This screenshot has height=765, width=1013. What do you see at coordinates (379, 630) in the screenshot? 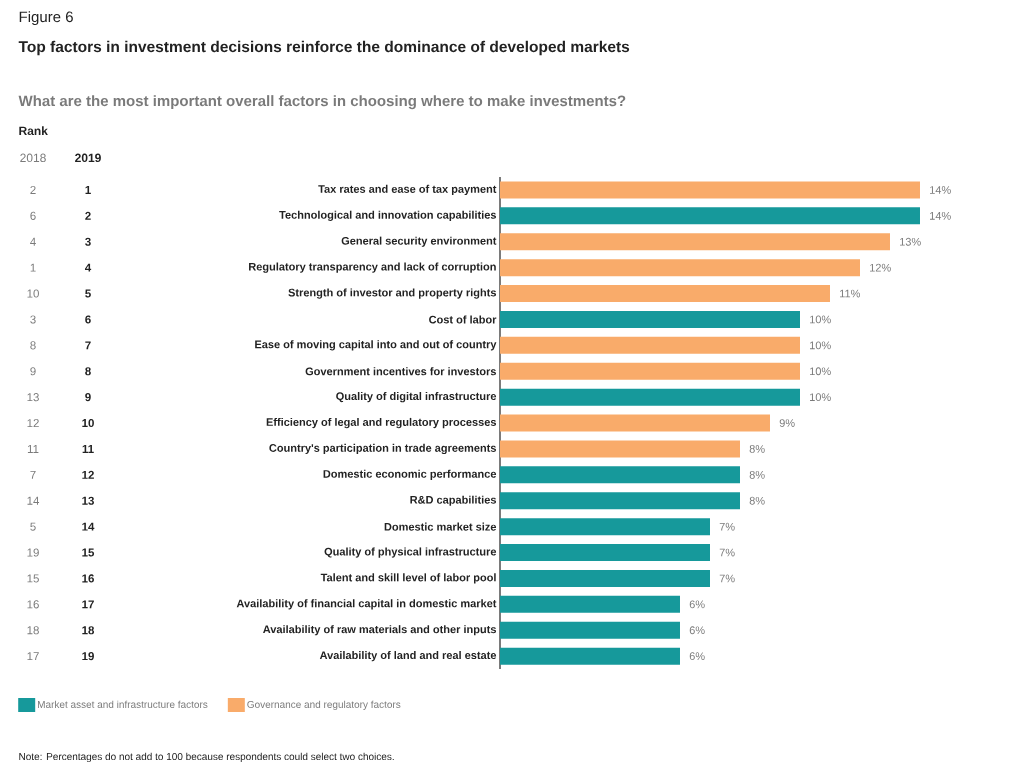
I see `y-tick-label: Availability of raw materials and other inputs` at bounding box center [379, 630].